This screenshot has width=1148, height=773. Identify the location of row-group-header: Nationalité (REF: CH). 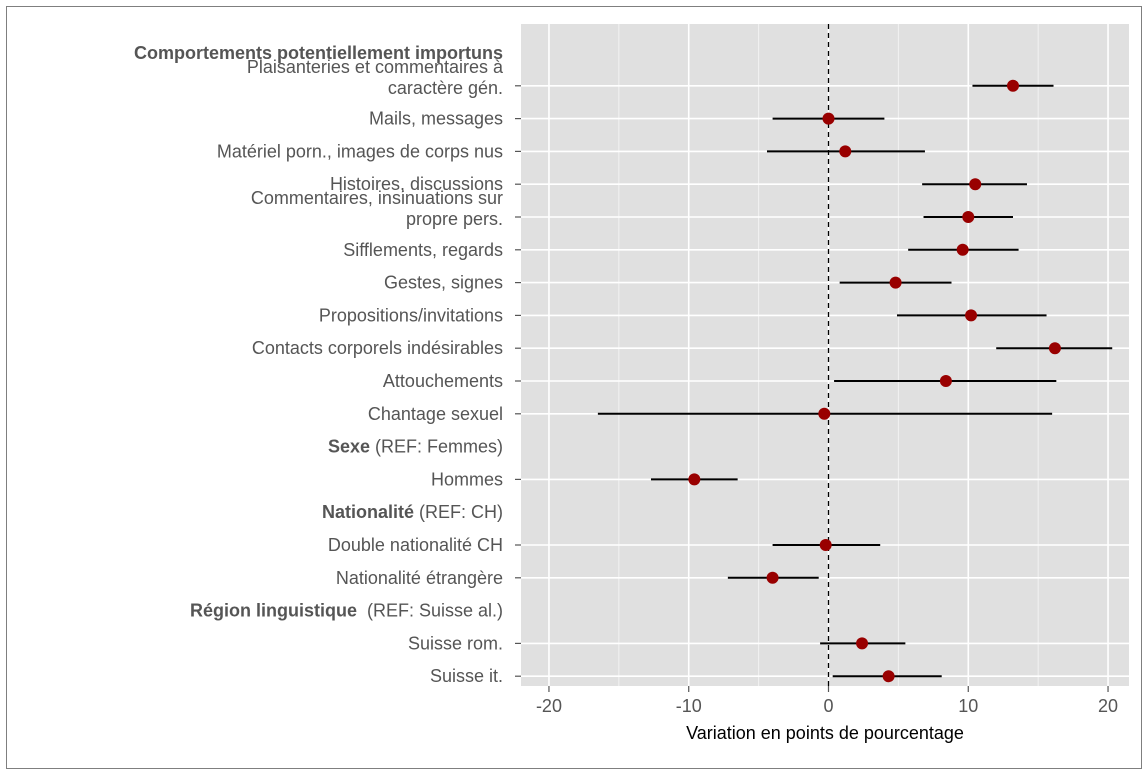
(412, 512).